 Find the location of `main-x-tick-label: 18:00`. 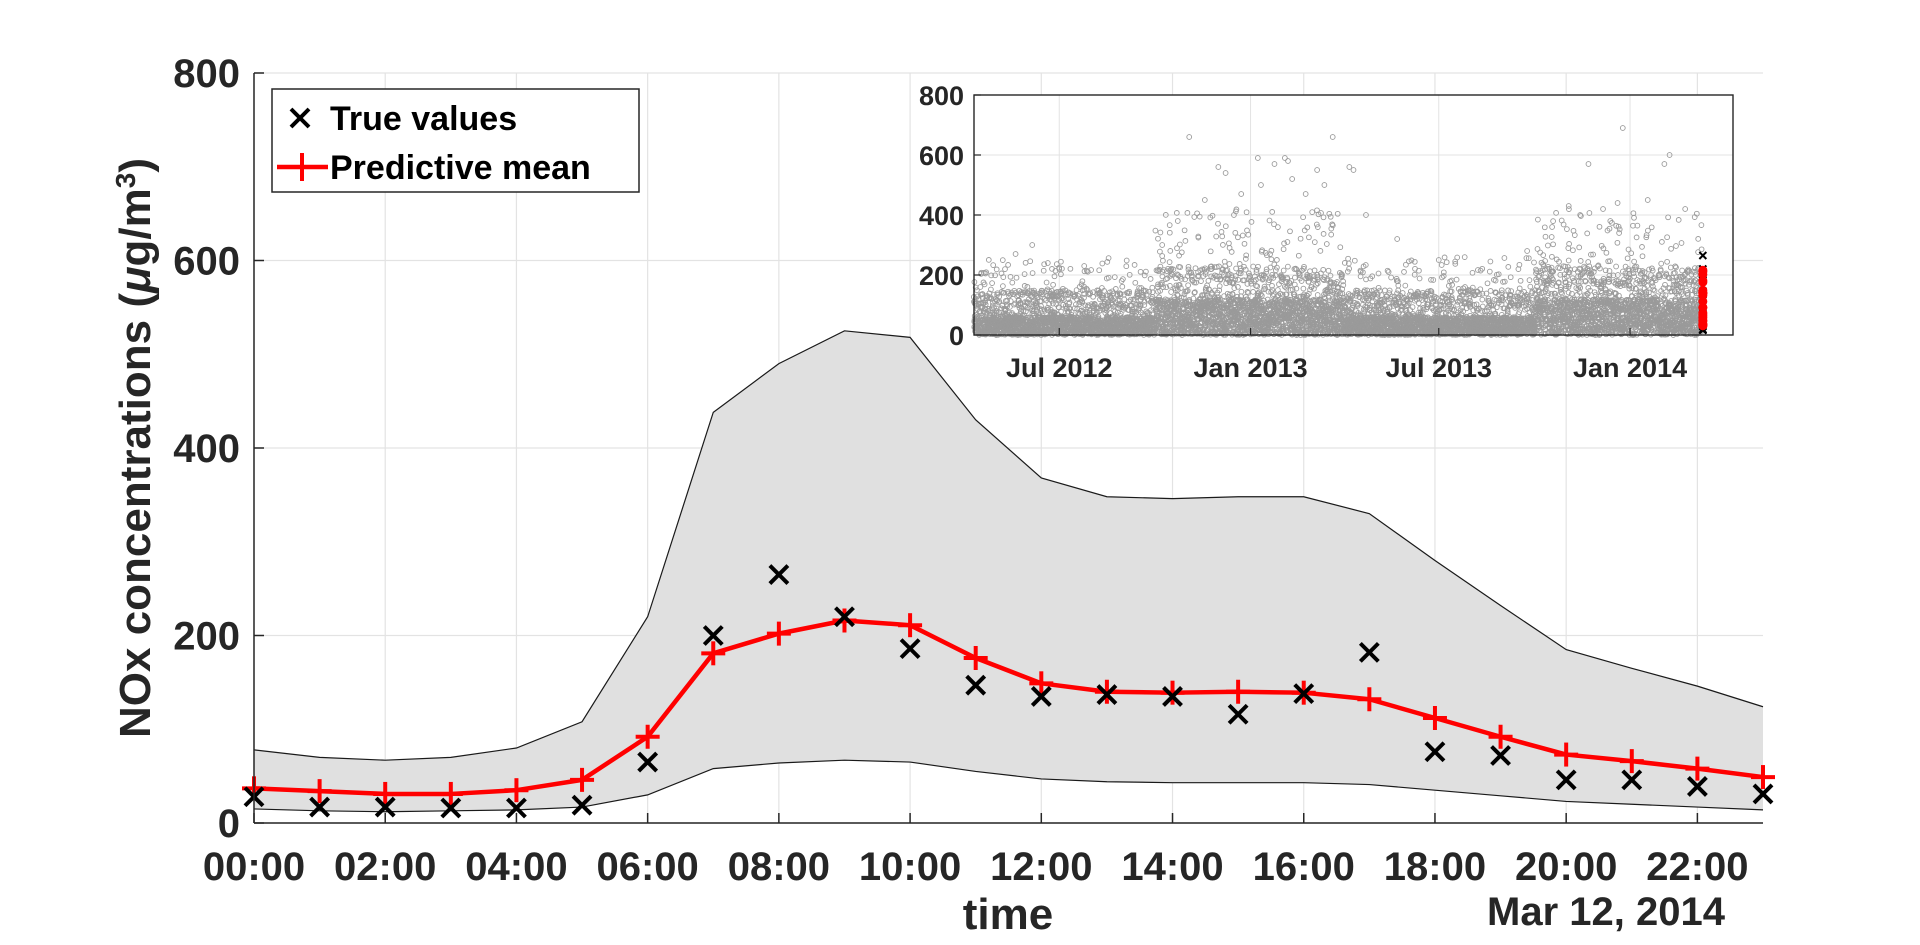

main-x-tick-label: 18:00 is located at coordinates (1435, 867).